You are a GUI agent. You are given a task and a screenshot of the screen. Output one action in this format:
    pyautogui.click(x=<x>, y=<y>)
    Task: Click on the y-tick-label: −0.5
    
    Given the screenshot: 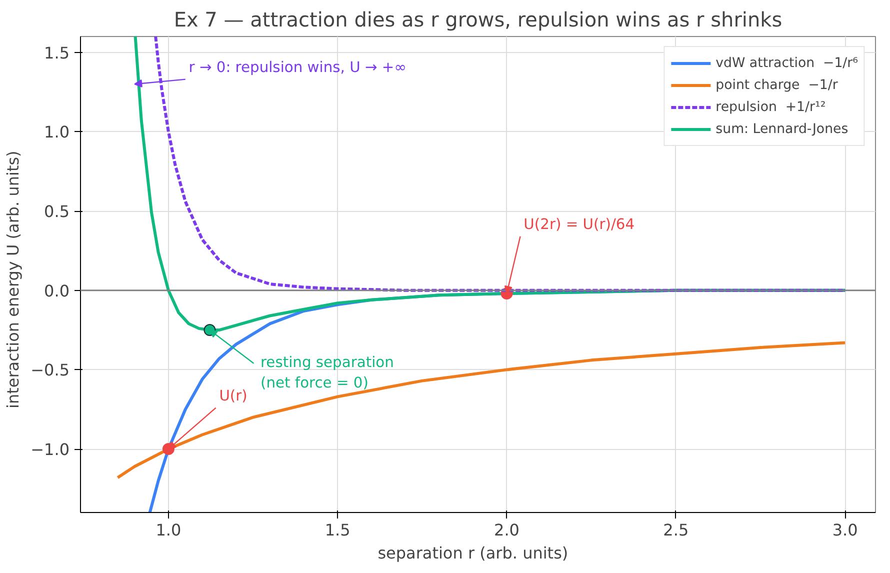 What is the action you would take?
    pyautogui.click(x=50, y=370)
    